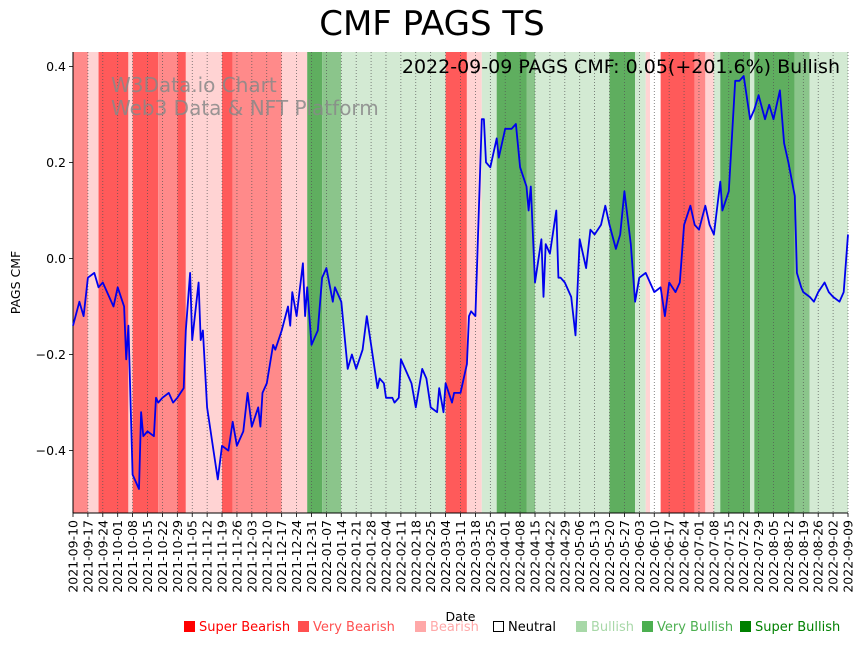 The image size is (864, 646). What do you see at coordinates (624, 556) in the screenshot?
I see `x-tick-label: 2022-05-27` at bounding box center [624, 556].